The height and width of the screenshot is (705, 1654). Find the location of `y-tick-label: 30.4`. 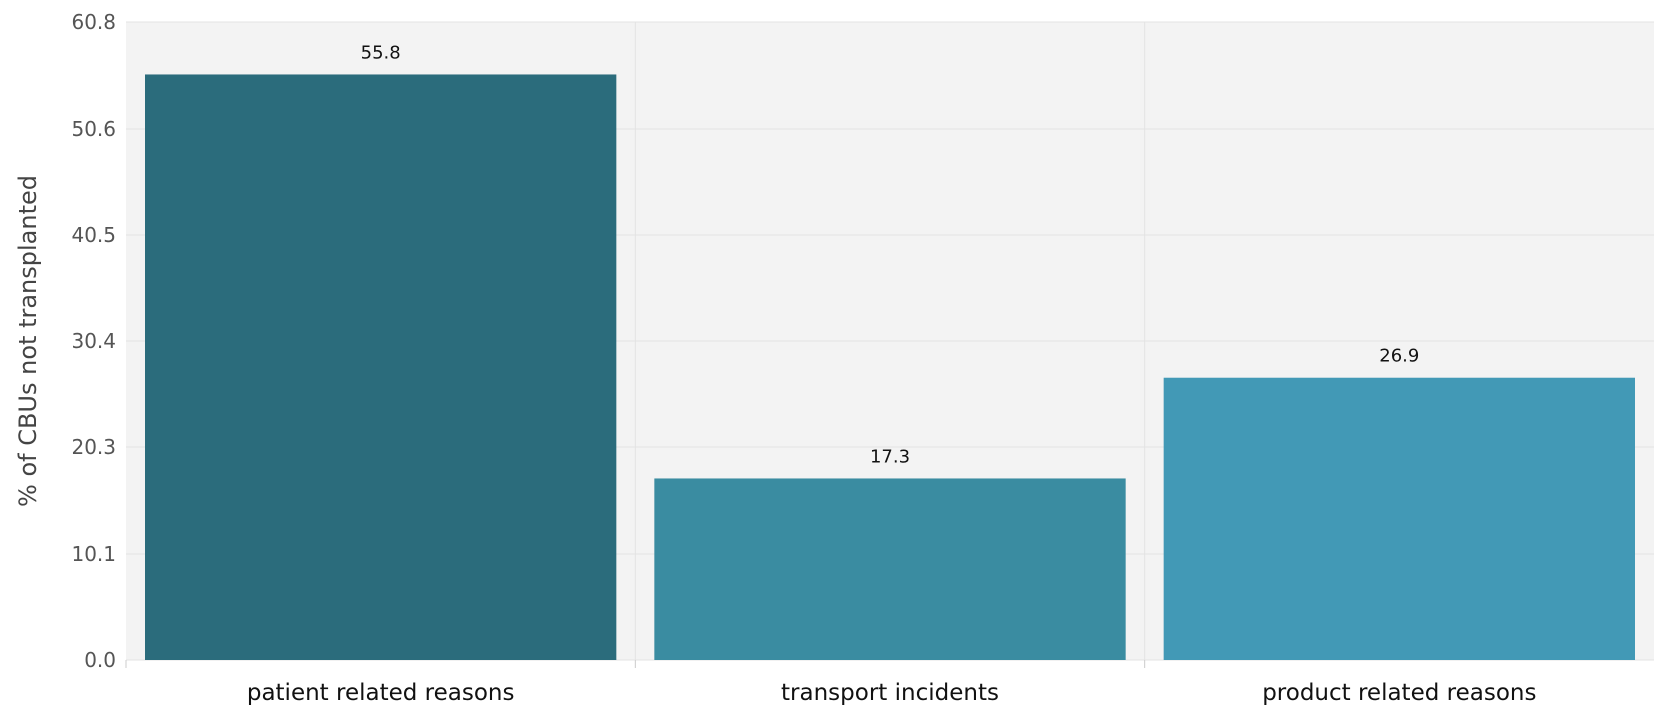

y-tick-label: 30.4 is located at coordinates (93, 341).